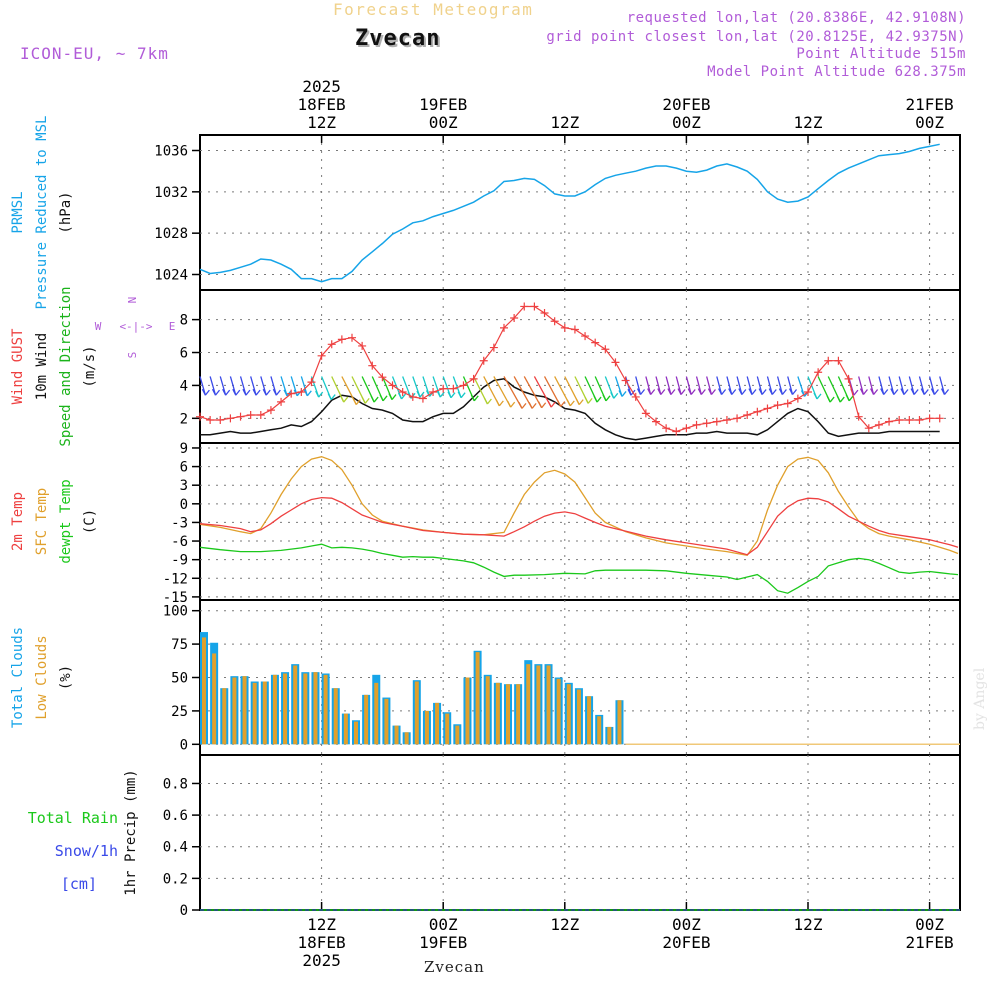 The width and height of the screenshot is (1000, 1000). I want to click on y-axis-label: Wind GUST, so click(18, 366).